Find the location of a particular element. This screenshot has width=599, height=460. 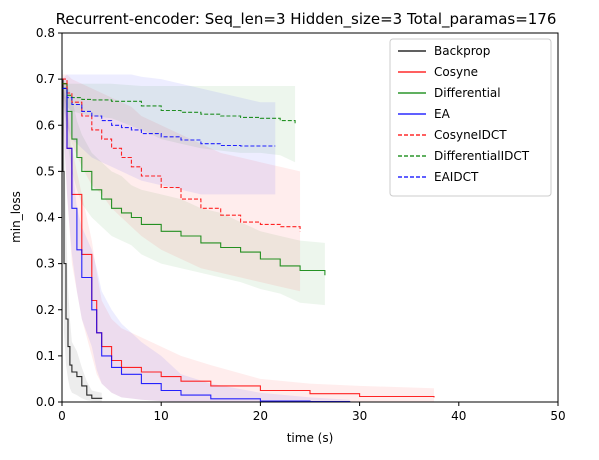

legend-label-differentialidct: DifferentialIDCT is located at coordinates (482, 156).